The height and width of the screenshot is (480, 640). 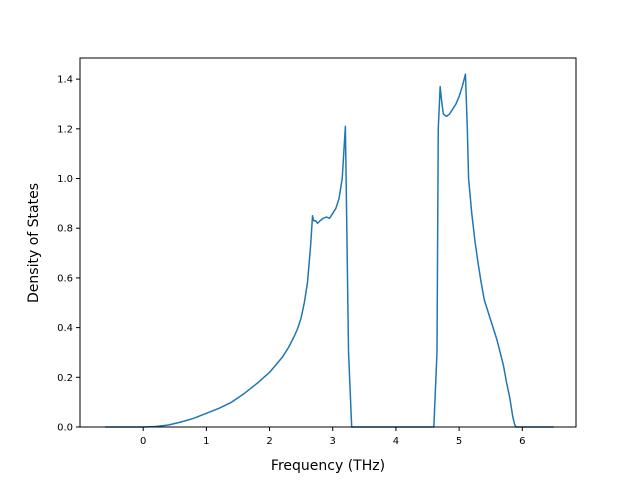 I want to click on y-tick-label: 1.0, so click(x=65, y=179).